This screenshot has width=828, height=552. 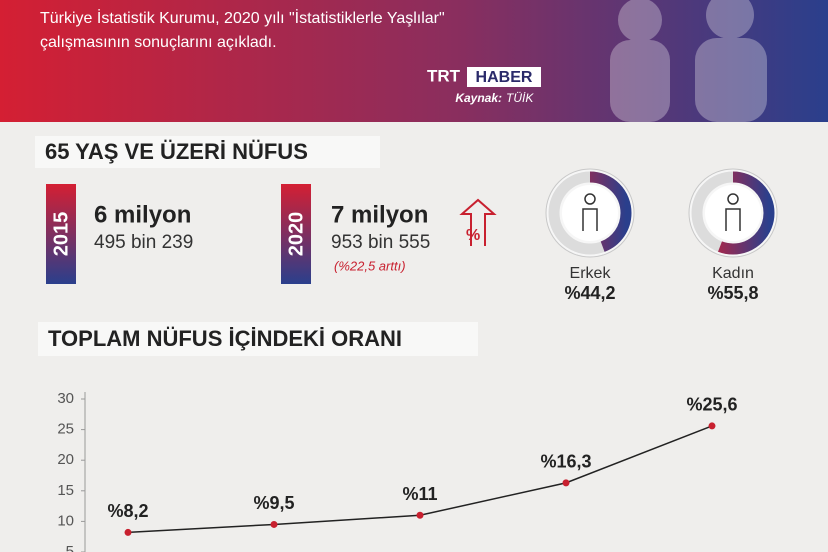 I want to click on increase-arrow, so click(x=478, y=222).